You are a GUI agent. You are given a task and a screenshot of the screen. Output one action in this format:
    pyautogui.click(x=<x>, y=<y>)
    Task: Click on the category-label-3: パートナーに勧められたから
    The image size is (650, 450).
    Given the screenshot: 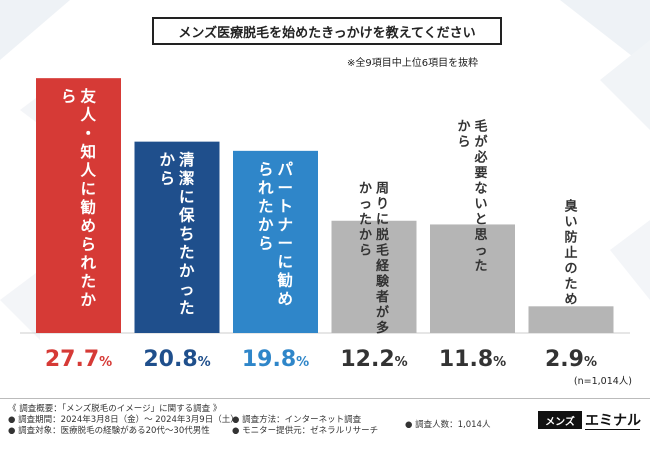 What is the action you would take?
    pyautogui.click(x=276, y=234)
    